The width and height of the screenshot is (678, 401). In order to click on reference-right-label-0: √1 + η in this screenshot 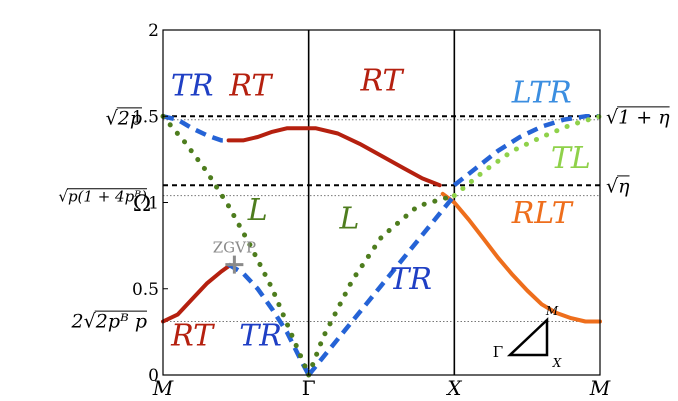, I will do `click(638, 117)`.